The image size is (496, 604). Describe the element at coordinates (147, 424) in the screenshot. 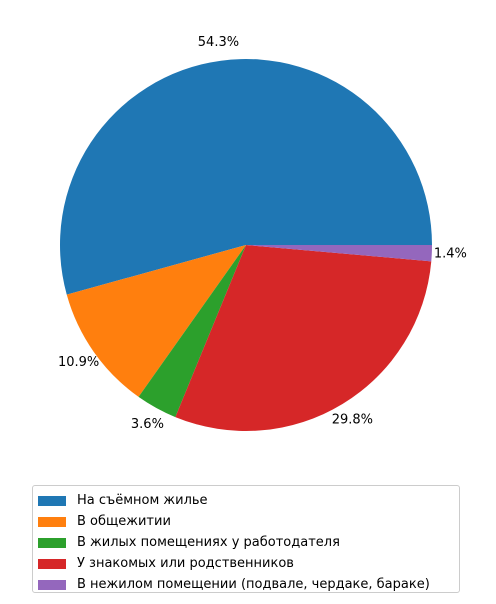

I see `pie-percent-label-2: 3.6%` at that location.